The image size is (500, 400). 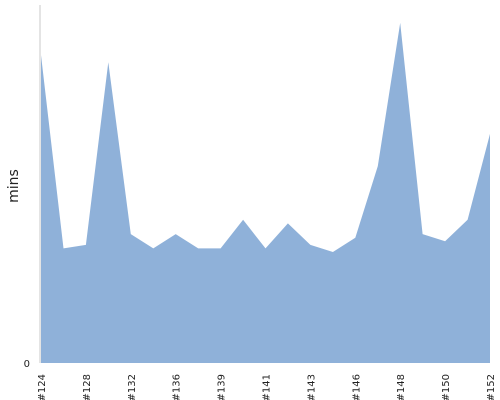 I want to click on x-tick-label: #128, so click(x=87, y=387).